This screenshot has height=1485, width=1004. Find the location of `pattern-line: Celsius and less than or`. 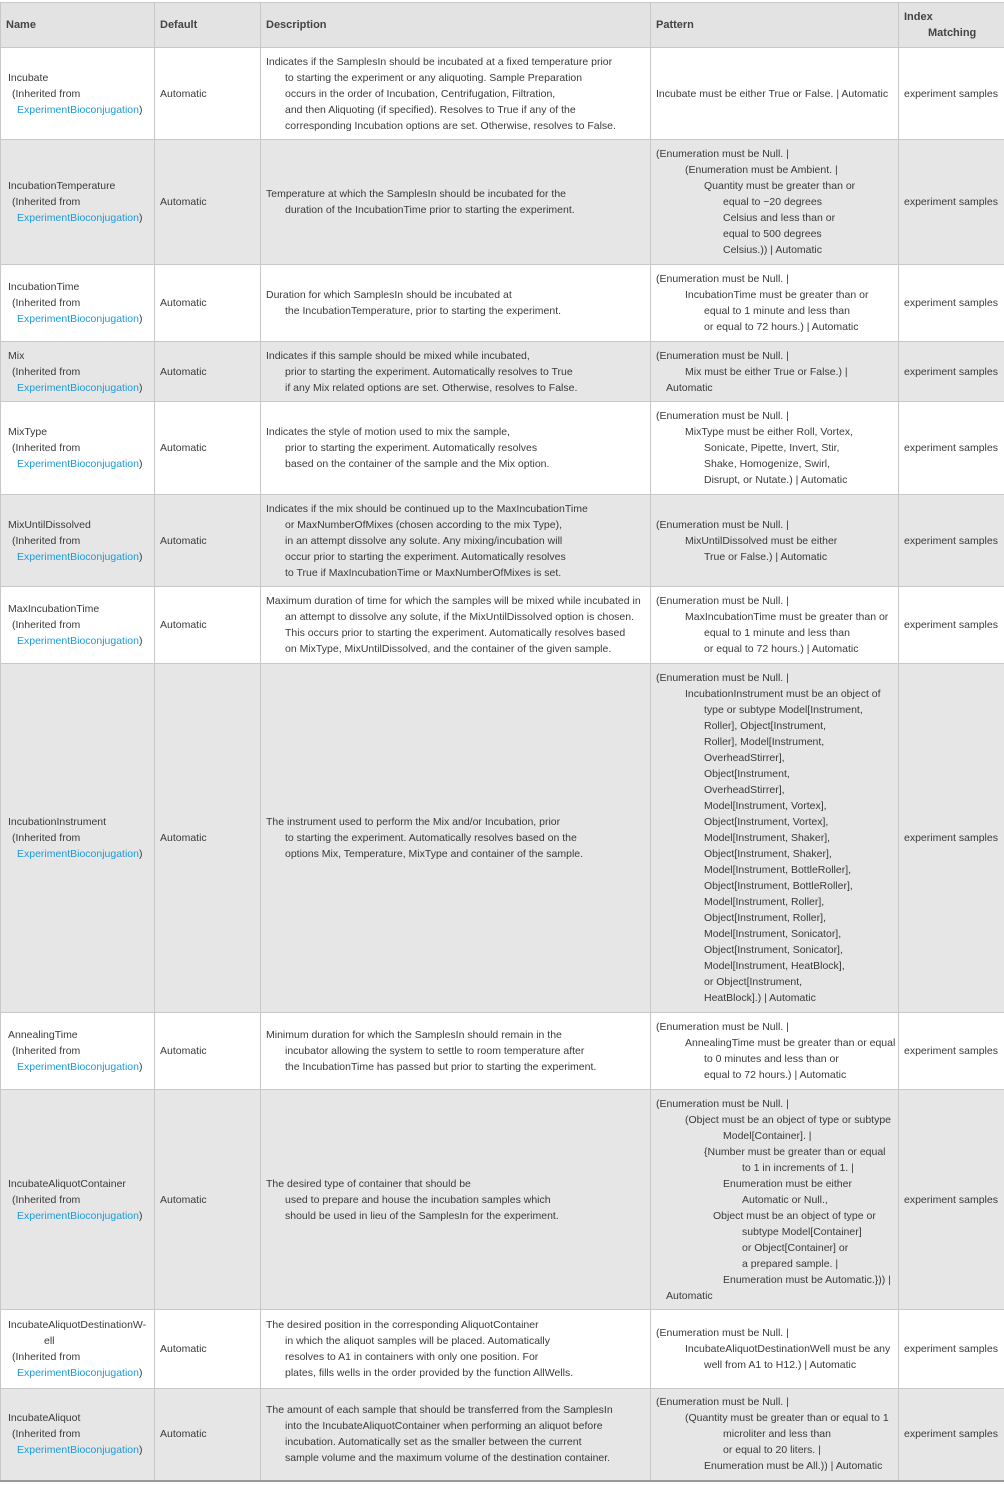

pattern-line: Celsius and less than or is located at coordinates (774, 218).